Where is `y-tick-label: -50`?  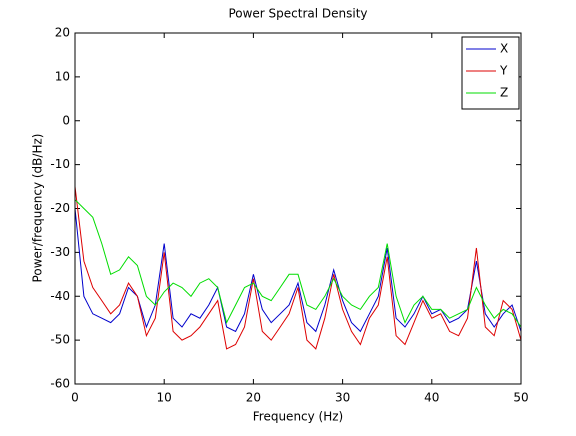 y-tick-label: -50 is located at coordinates (60, 340).